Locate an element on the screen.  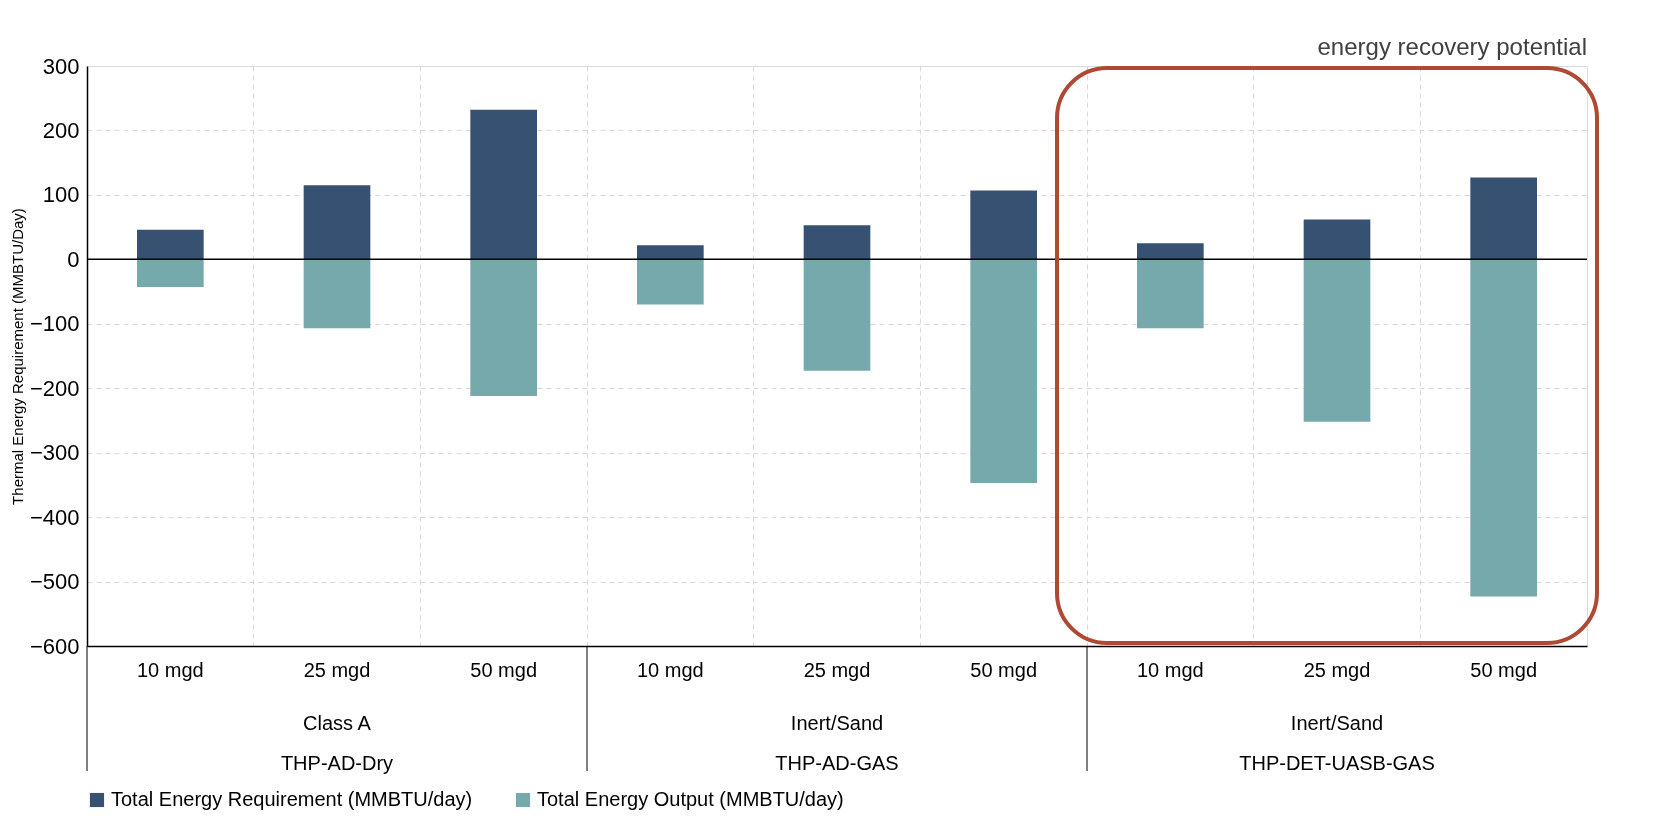
y-axis-title: Thermal Energy Requirement (MMBTU/Day) is located at coordinates (17, 356).